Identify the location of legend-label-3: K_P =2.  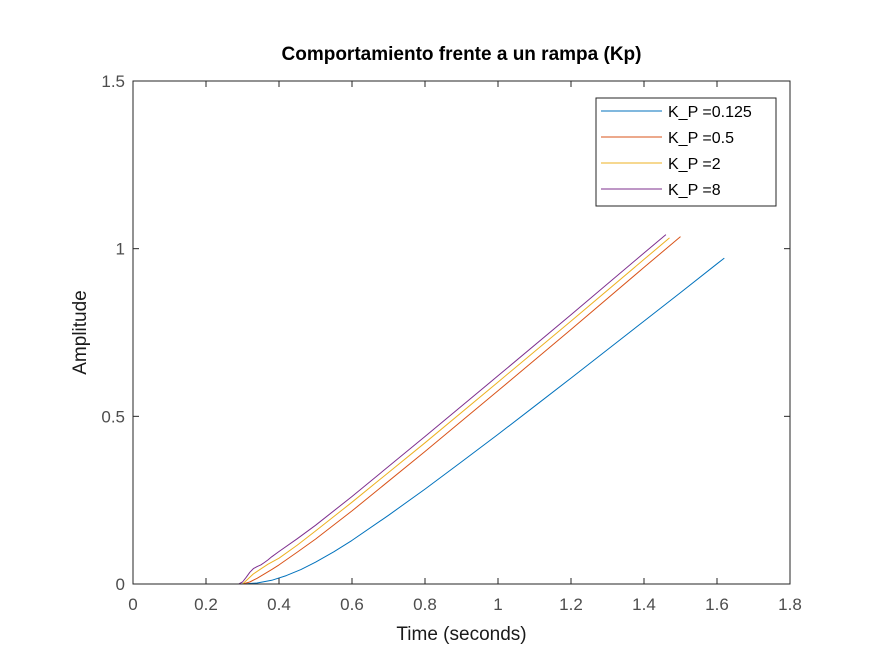
(694, 164).